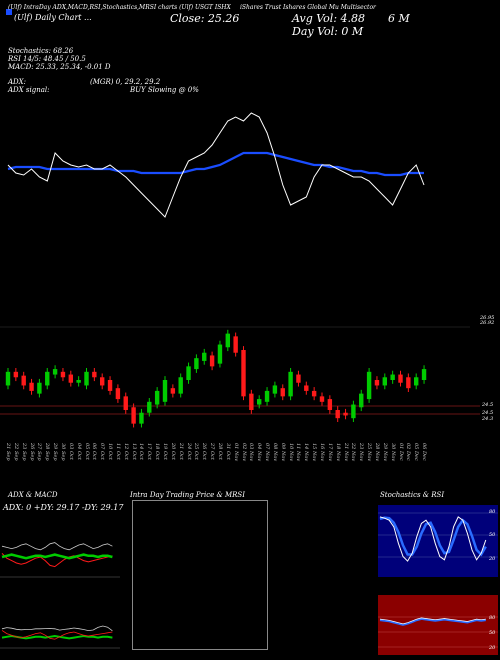 This screenshot has width=500, height=660. What do you see at coordinates (416, 452) in the screenshot?
I see `date-label: 05 Dec` at bounding box center [416, 452].